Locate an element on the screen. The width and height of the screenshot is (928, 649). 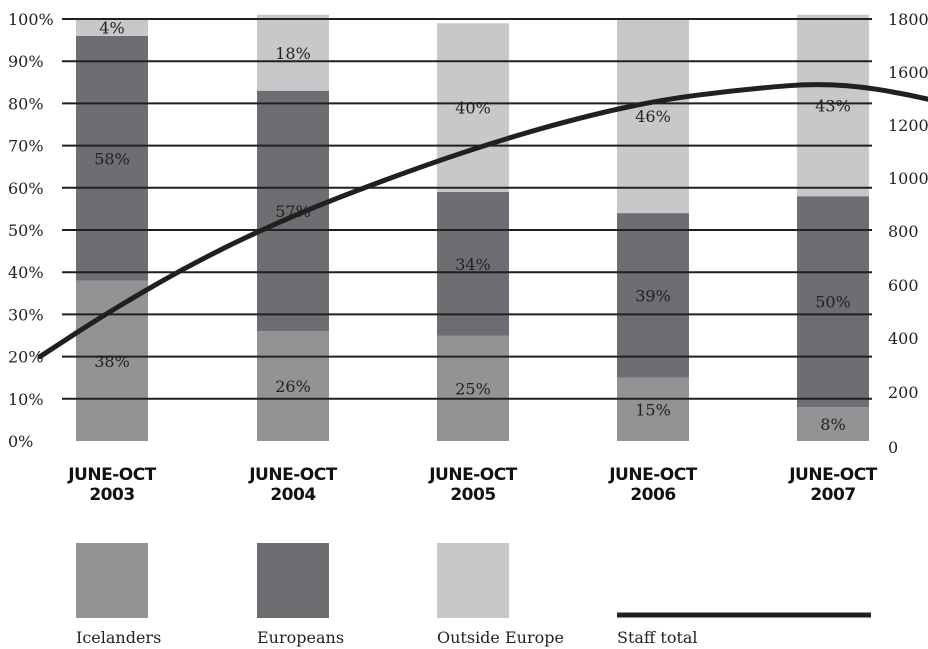
data-label: 4% is located at coordinates (111, 27).